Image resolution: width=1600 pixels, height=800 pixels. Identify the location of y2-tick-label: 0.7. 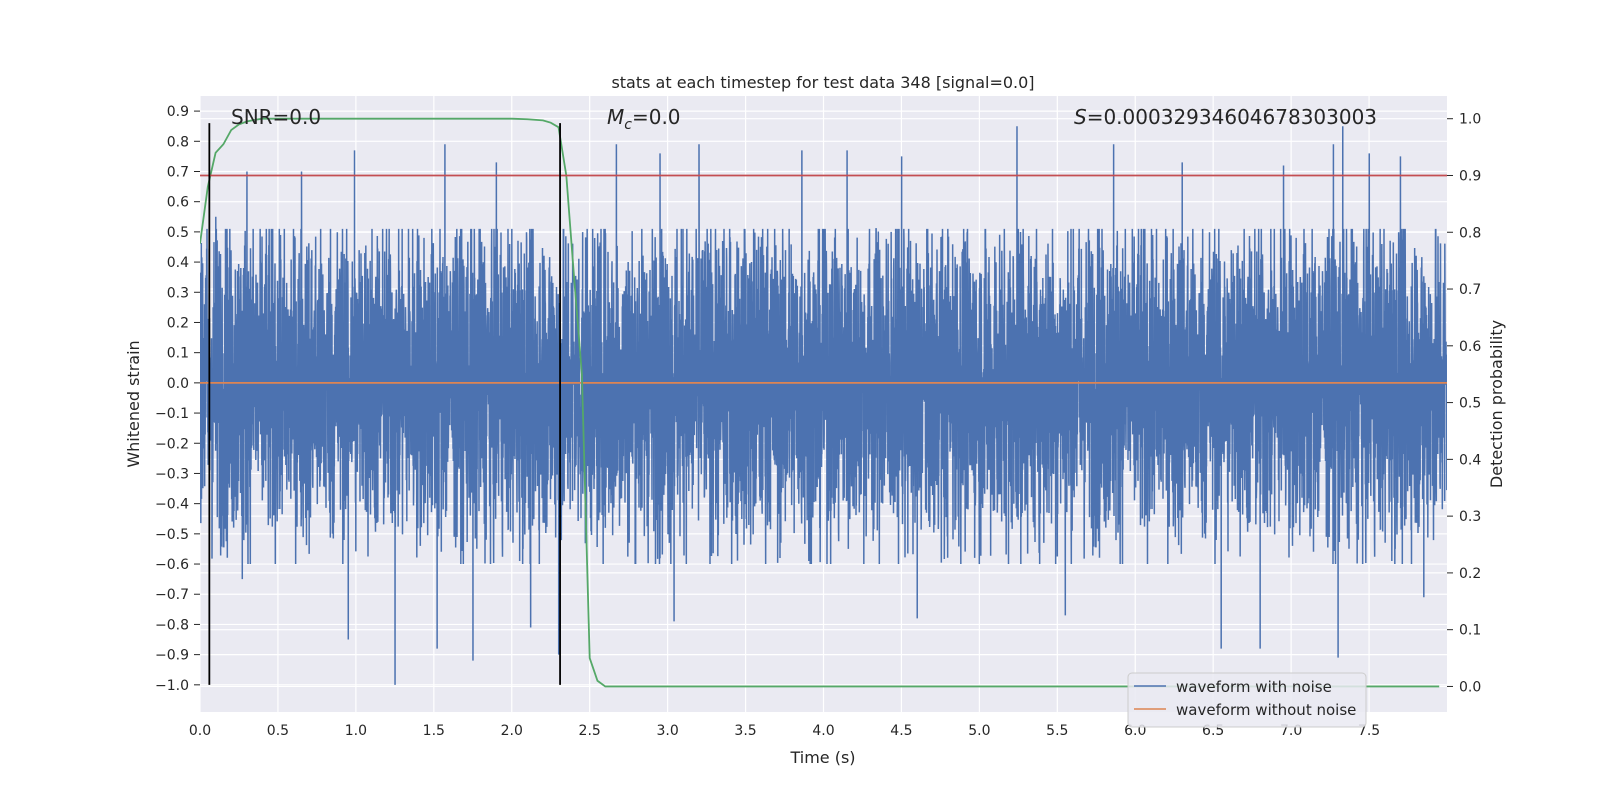
(1470, 290).